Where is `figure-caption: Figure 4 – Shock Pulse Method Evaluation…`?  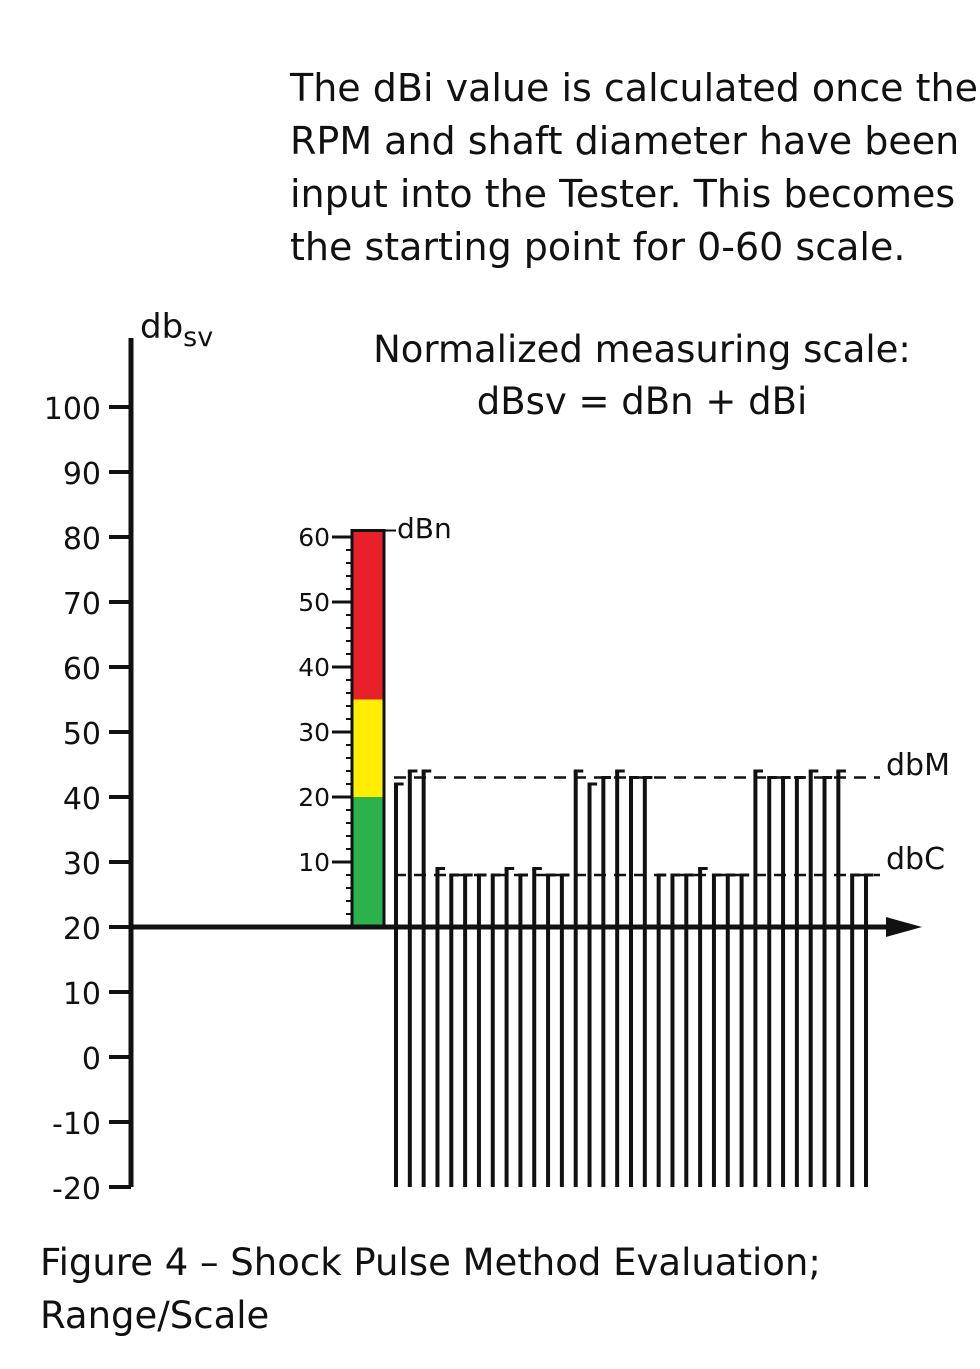 figure-caption: Figure 4 – Shock Pulse Method Evaluation… is located at coordinates (490, 1289).